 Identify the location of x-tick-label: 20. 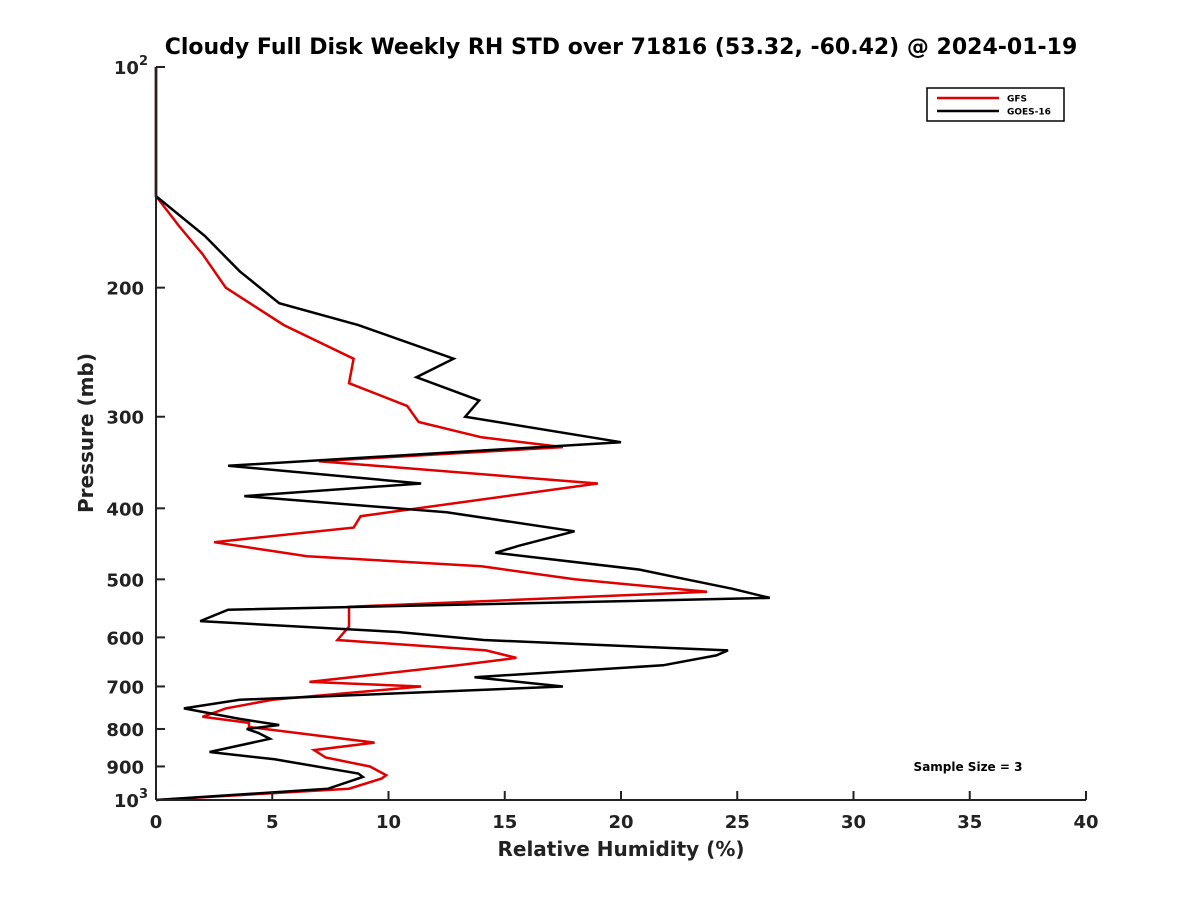
(620, 822).